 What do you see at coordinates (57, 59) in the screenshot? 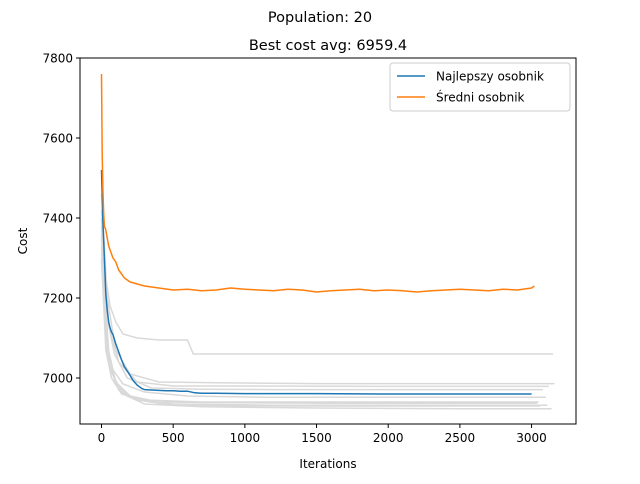
I see `y-tick-label: 7800` at bounding box center [57, 59].